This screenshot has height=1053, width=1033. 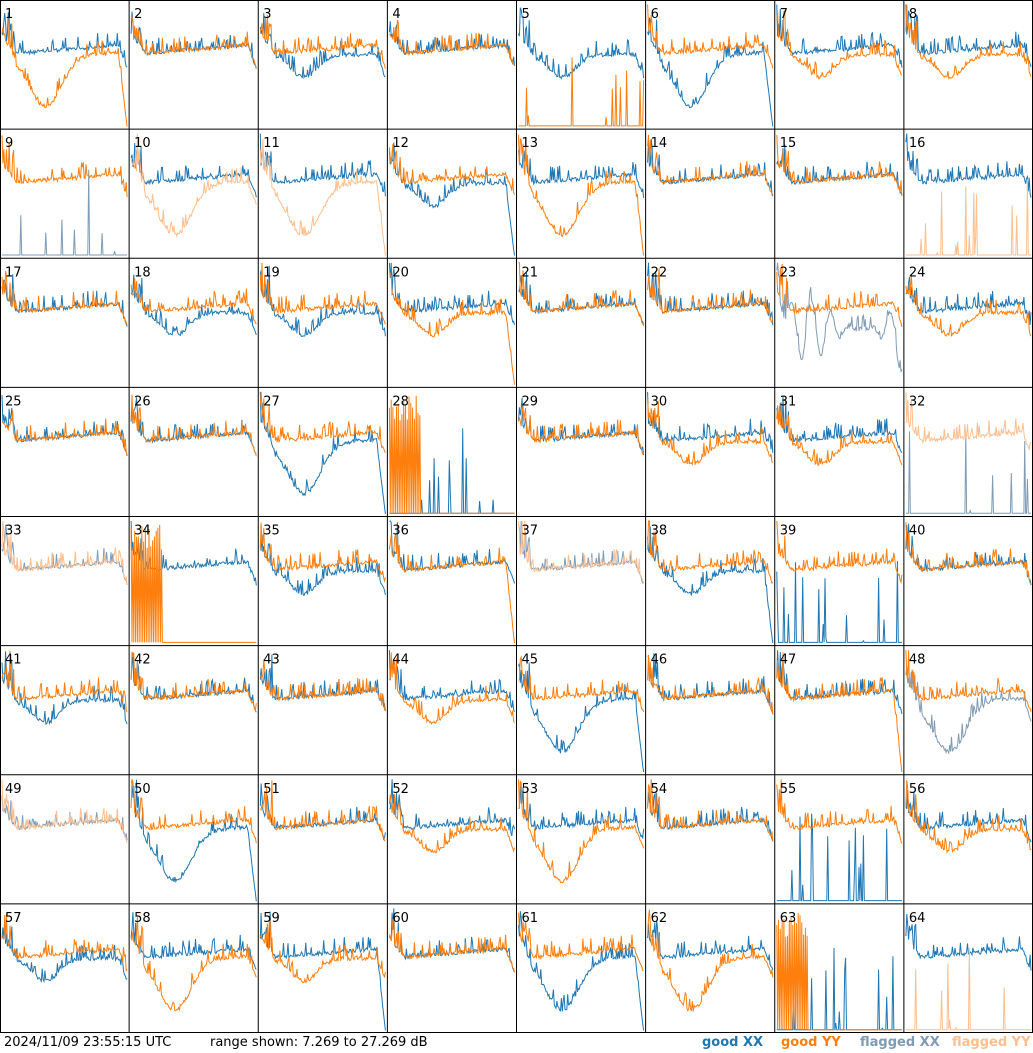 I want to click on panel-label: 52, so click(x=400, y=789).